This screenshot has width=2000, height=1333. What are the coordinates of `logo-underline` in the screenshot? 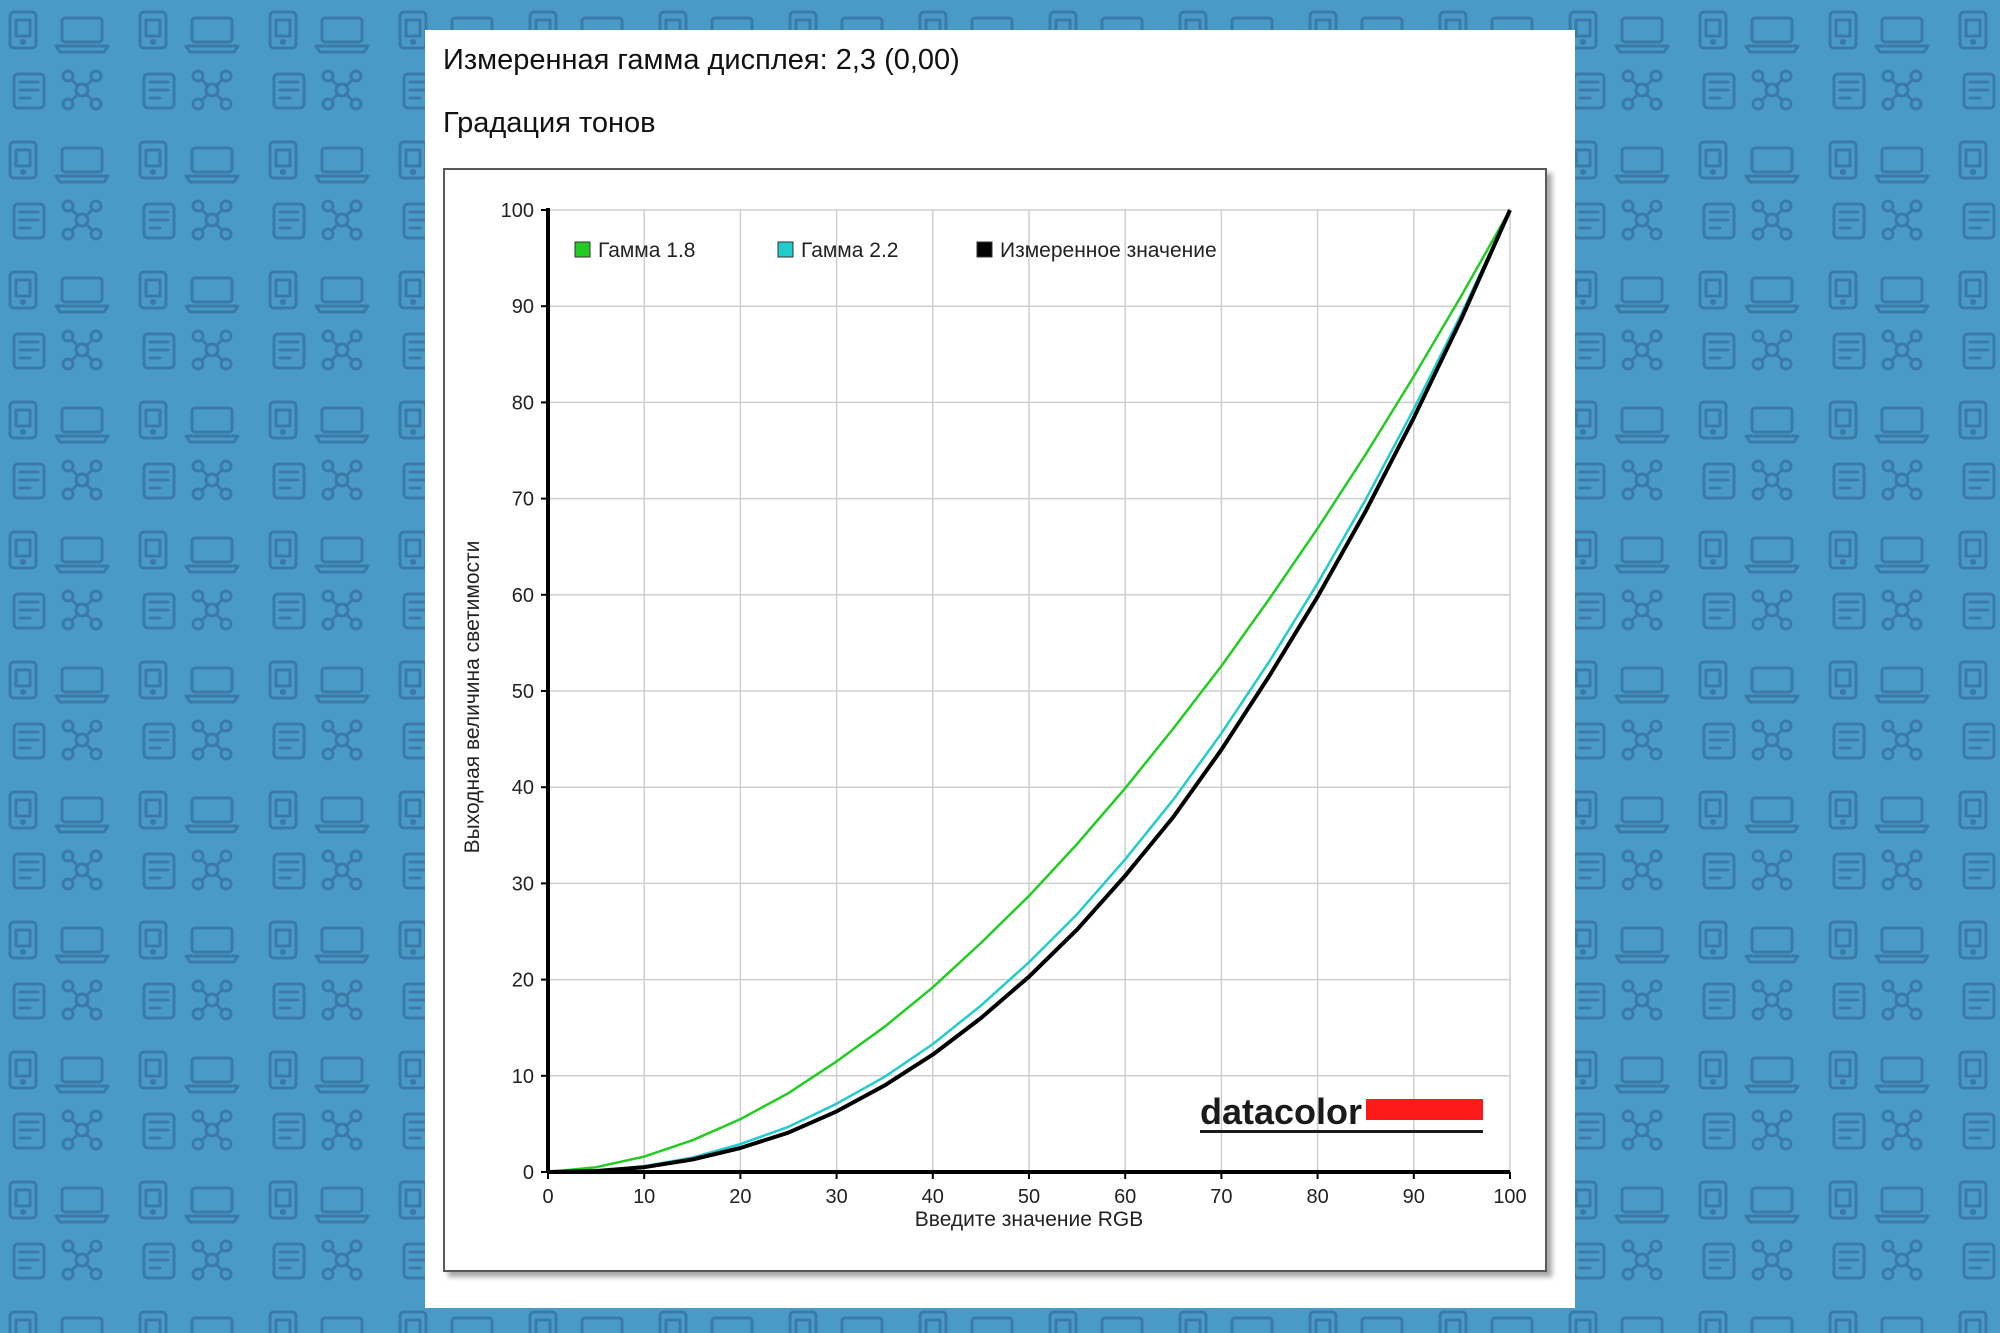 It's located at (1341, 1131).